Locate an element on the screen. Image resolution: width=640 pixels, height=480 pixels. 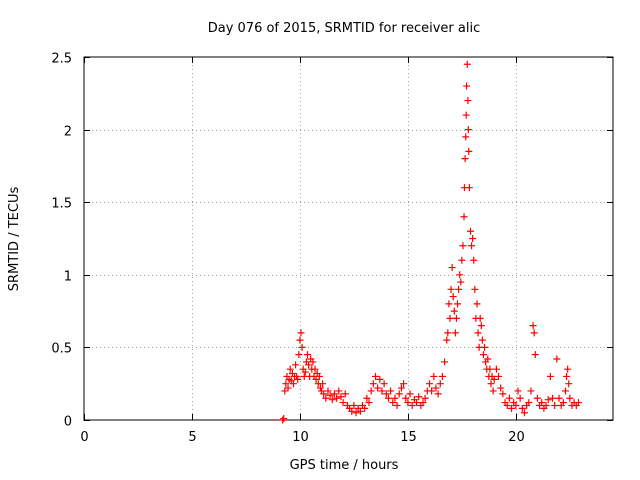
y-tick-label: 1.5 is located at coordinates (61, 204).